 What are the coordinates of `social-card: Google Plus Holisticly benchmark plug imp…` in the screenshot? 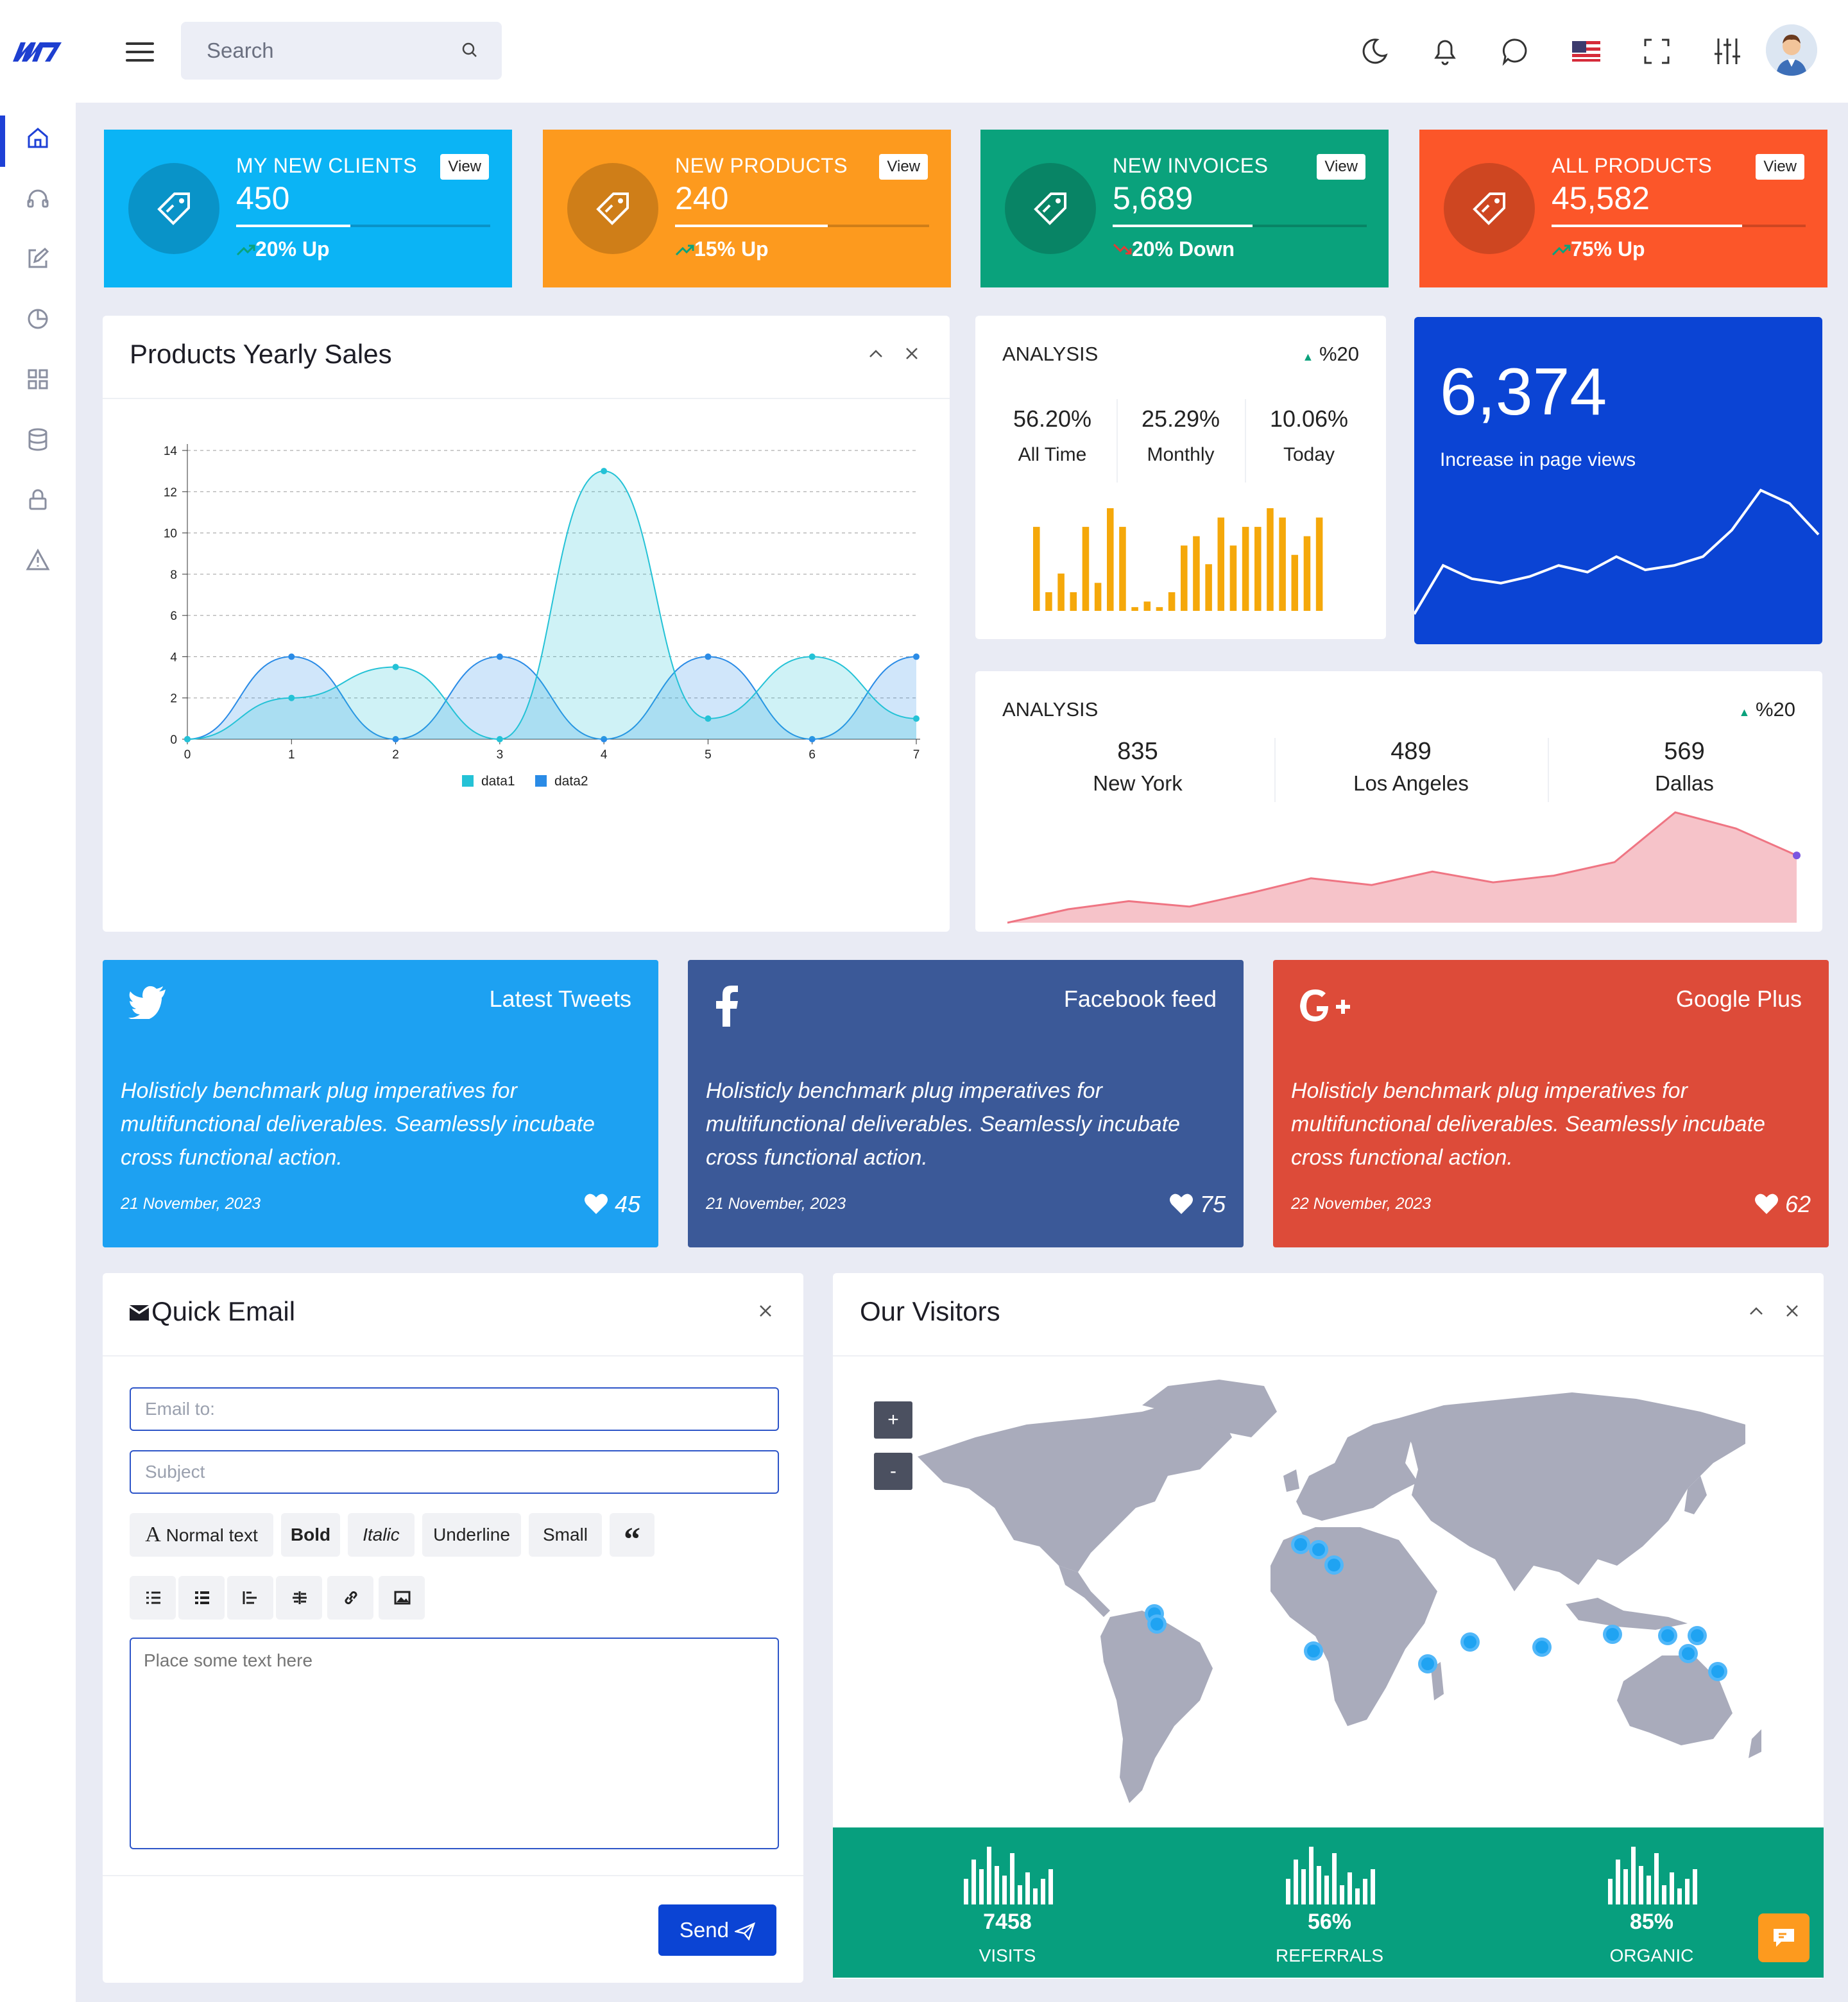 It's located at (1551, 1103).